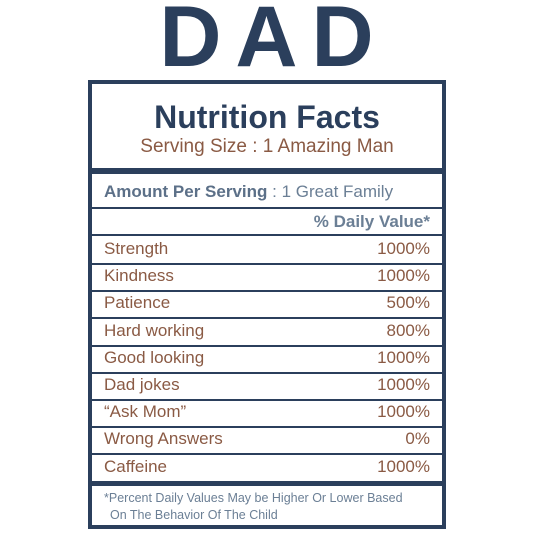 The width and height of the screenshot is (533, 533). I want to click on nutrient-name: Dad jokes, so click(142, 384).